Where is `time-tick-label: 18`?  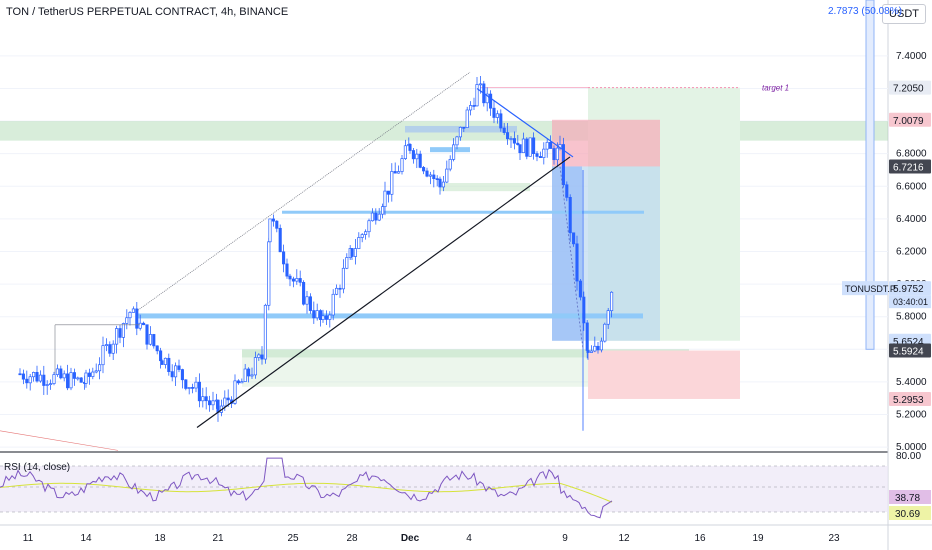
time-tick-label: 18 is located at coordinates (160, 538).